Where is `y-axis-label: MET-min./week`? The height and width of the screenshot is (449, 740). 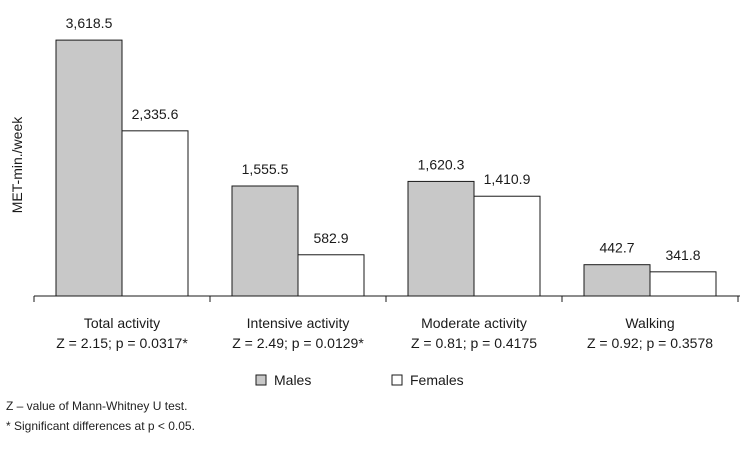
y-axis-label: MET-min./week is located at coordinates (17, 164).